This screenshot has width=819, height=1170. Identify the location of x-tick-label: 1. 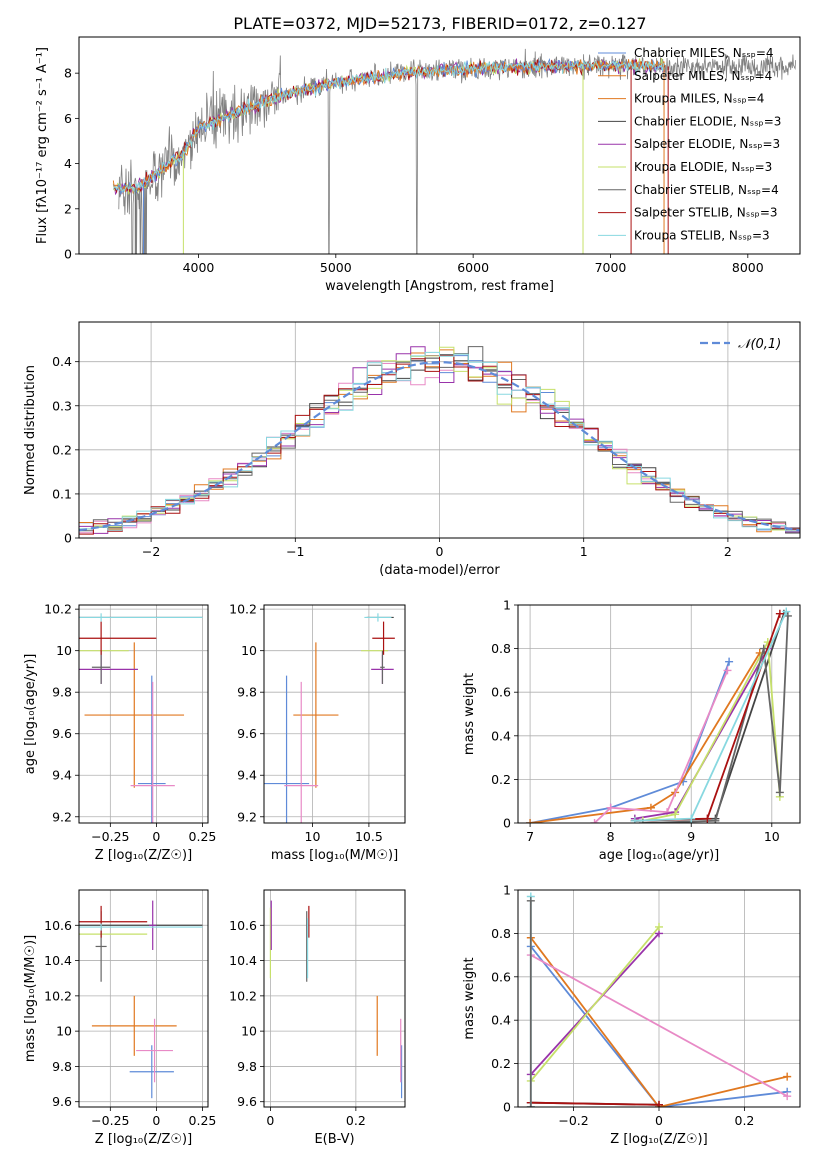
(584, 551).